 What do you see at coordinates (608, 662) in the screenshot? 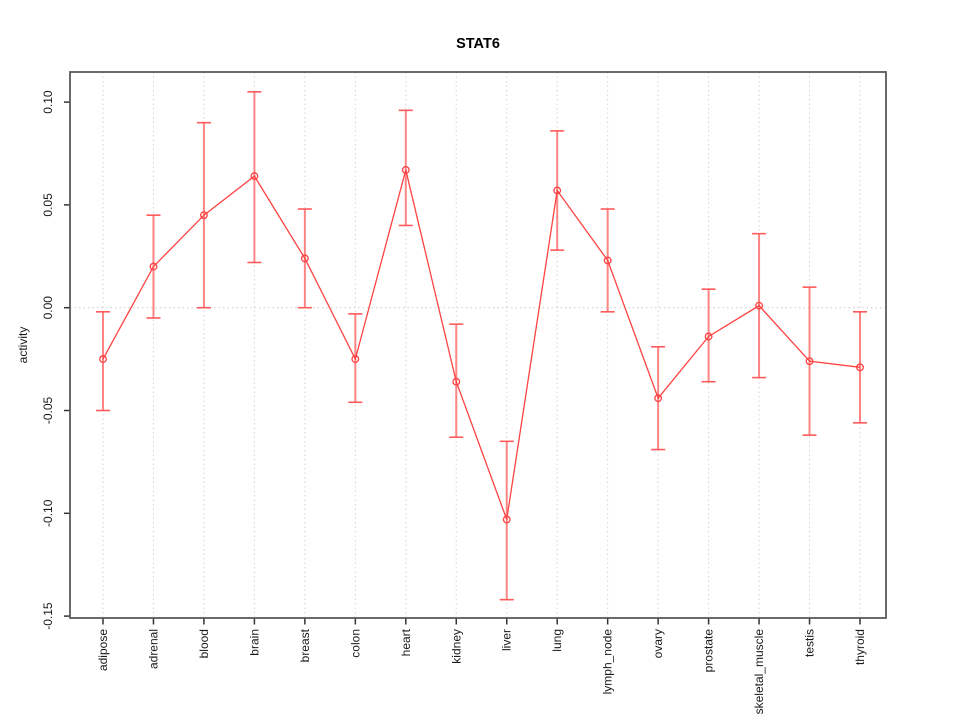
I see `x-tick-label: lymph_node` at bounding box center [608, 662].